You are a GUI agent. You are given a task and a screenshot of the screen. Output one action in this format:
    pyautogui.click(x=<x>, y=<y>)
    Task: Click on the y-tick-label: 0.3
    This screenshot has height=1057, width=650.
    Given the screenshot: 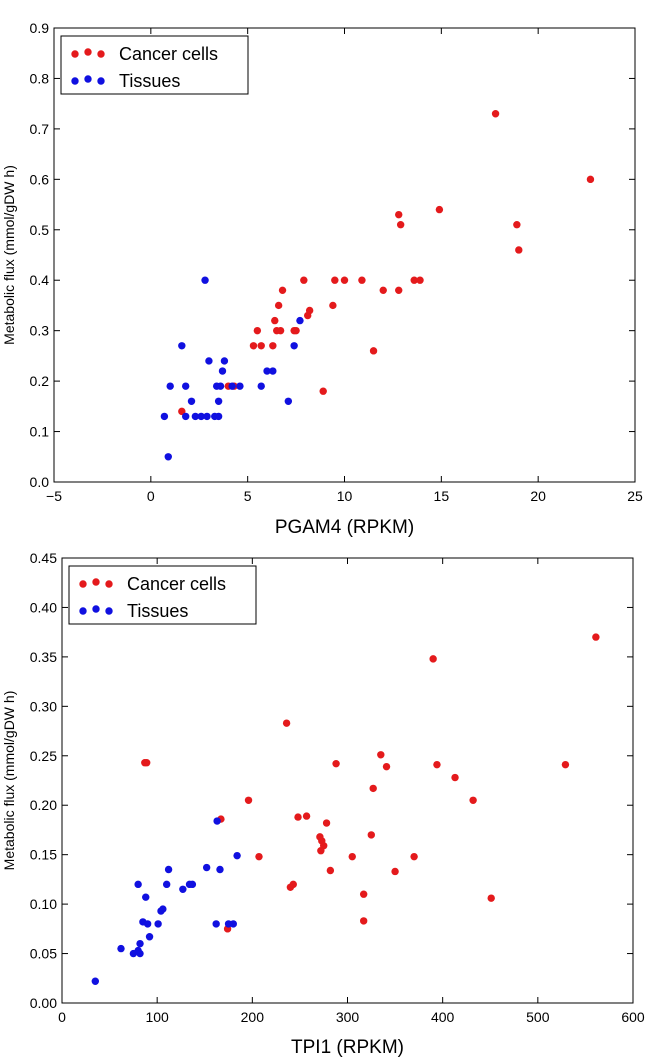 What is the action you would take?
    pyautogui.click(x=40, y=331)
    